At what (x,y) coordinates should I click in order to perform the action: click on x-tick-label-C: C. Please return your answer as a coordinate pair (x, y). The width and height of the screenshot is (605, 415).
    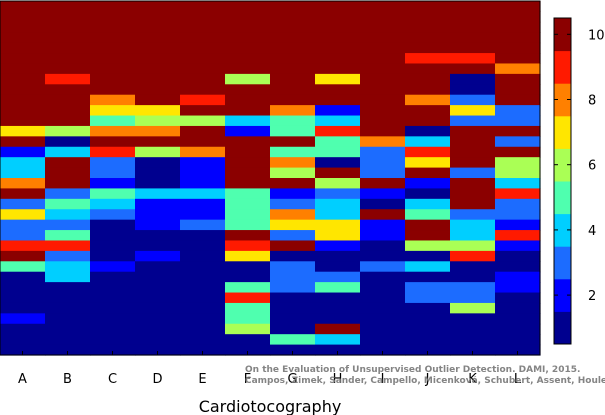
    Looking at the image, I should click on (112, 379).